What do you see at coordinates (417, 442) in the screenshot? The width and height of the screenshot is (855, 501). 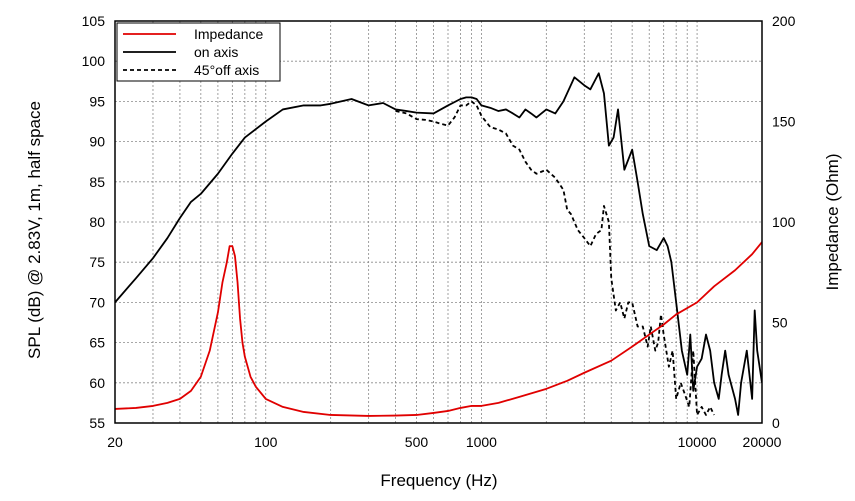 I see `x-tick-label: 500` at bounding box center [417, 442].